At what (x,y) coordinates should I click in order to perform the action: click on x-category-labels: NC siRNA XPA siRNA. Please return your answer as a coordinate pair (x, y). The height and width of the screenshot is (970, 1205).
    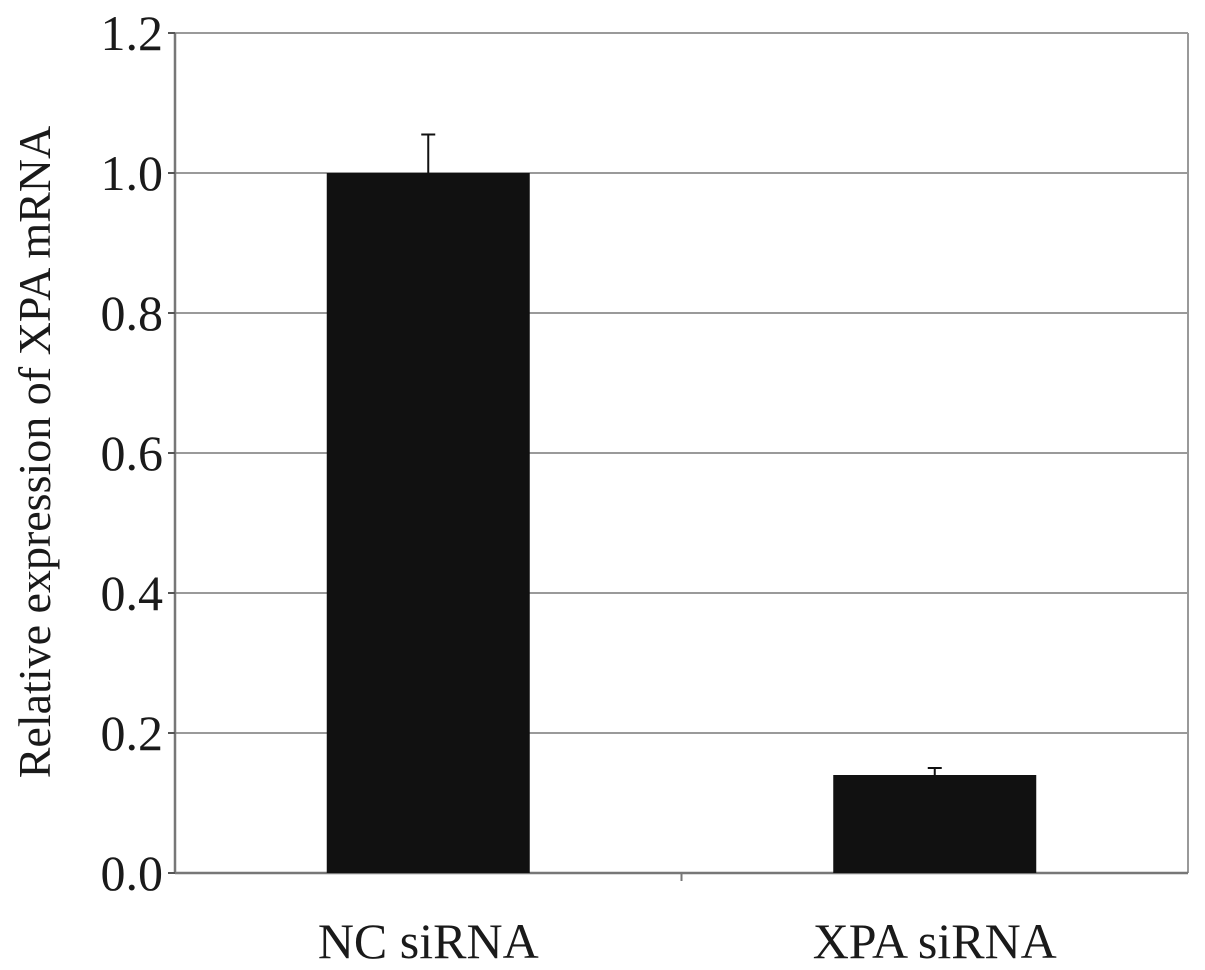
    Looking at the image, I should click on (687, 941).